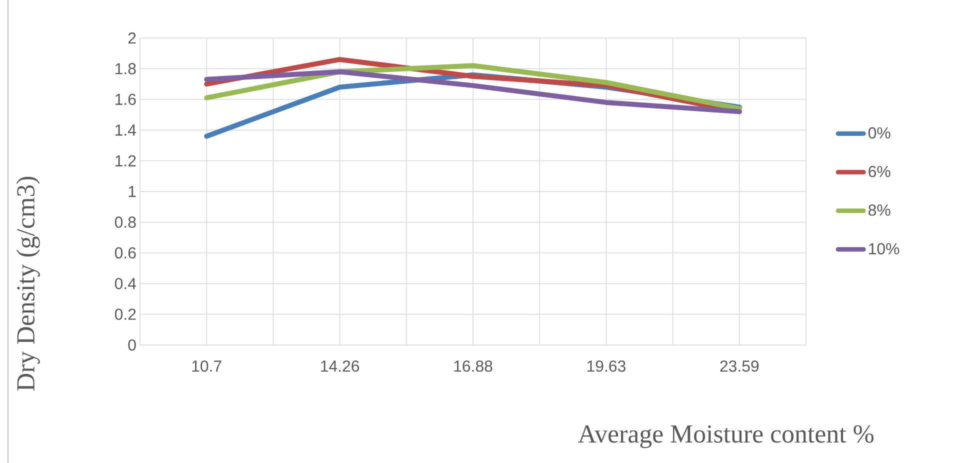 This screenshot has height=463, width=959. What do you see at coordinates (606, 366) in the screenshot?
I see `x-tick-label: 19.63` at bounding box center [606, 366].